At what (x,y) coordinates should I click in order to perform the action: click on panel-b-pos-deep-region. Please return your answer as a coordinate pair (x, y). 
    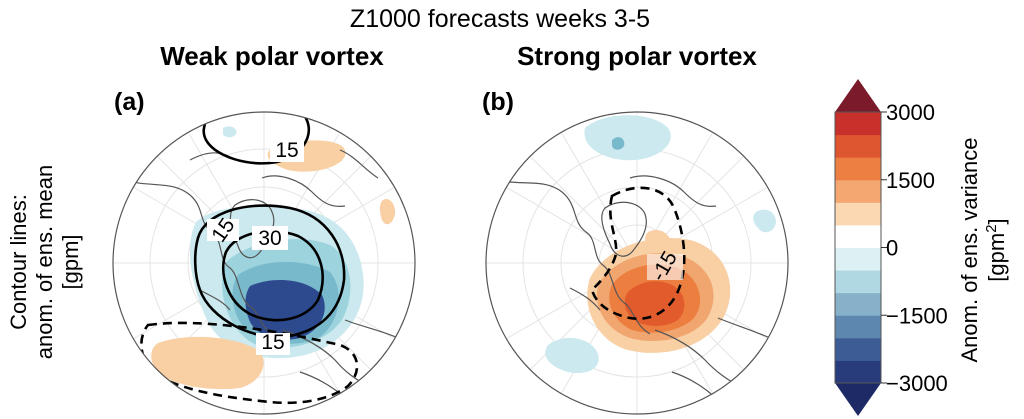
    Looking at the image, I should click on (654, 303).